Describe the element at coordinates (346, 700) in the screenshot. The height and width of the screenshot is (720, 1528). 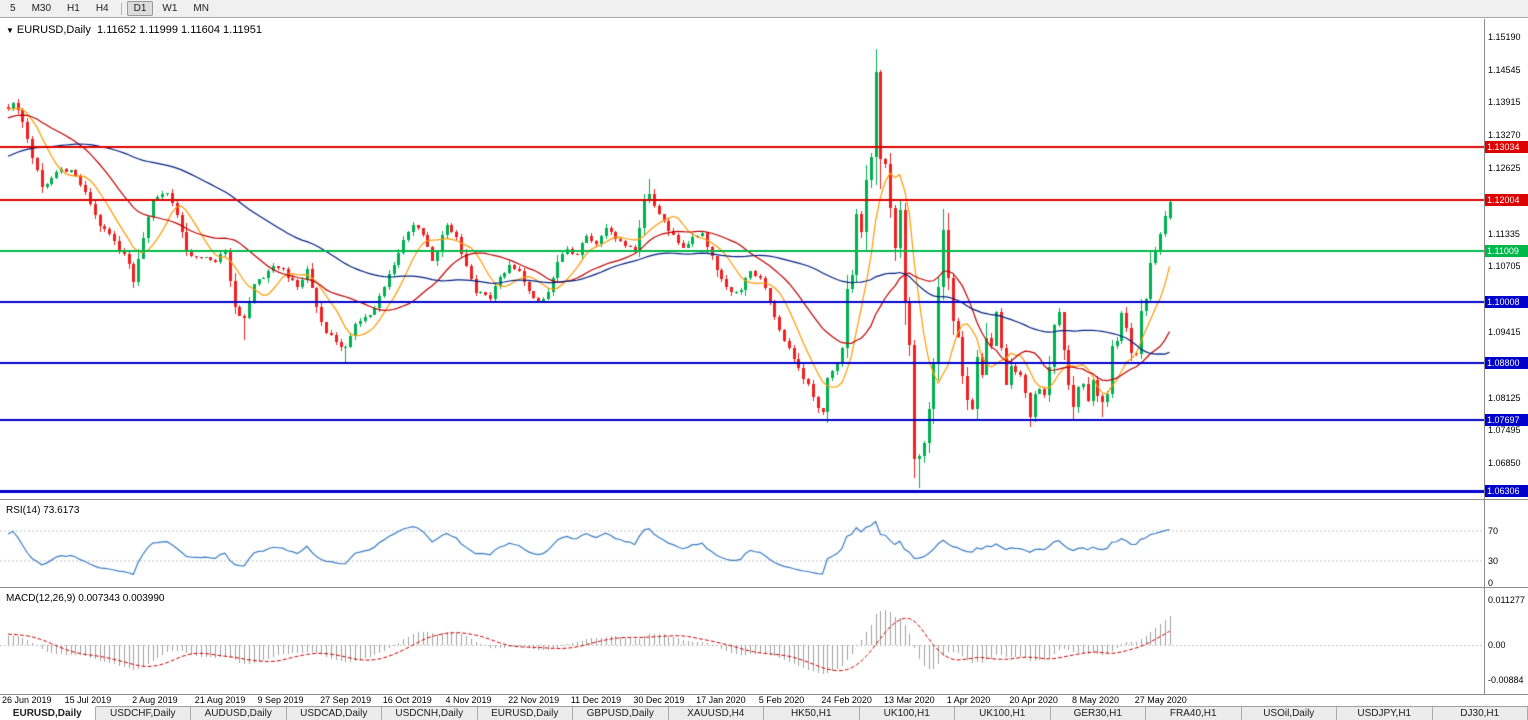
I see `date-tick-label: 27 Sep 2019` at that location.